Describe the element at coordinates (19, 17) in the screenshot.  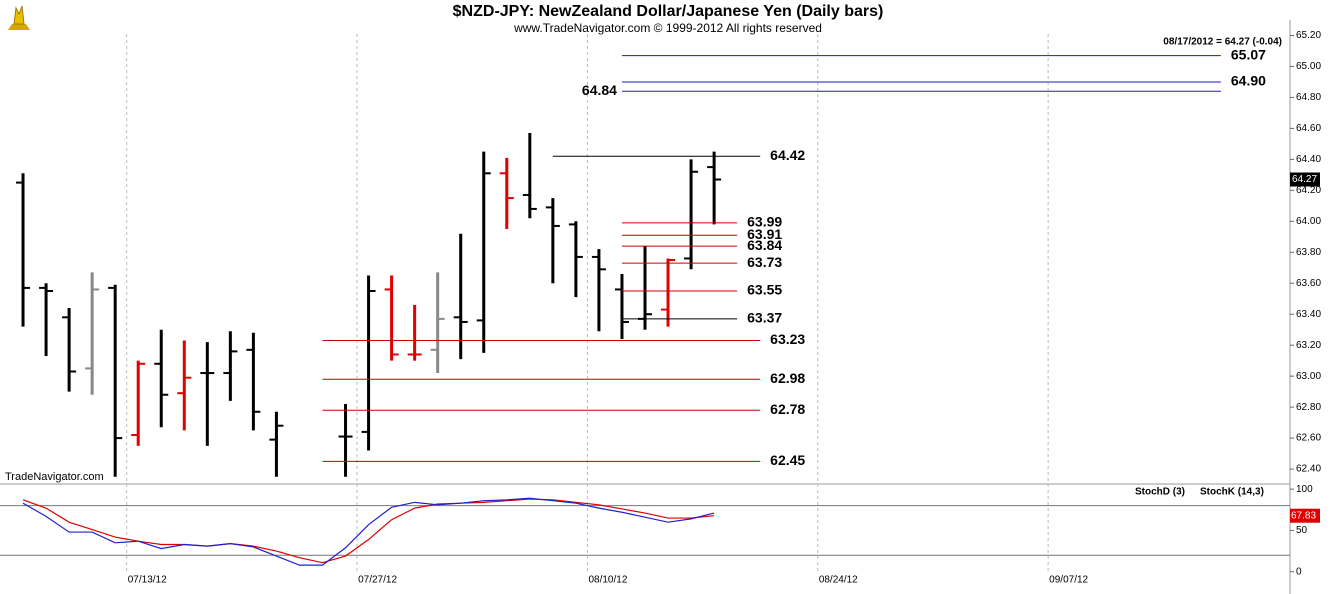
I see `logo` at that location.